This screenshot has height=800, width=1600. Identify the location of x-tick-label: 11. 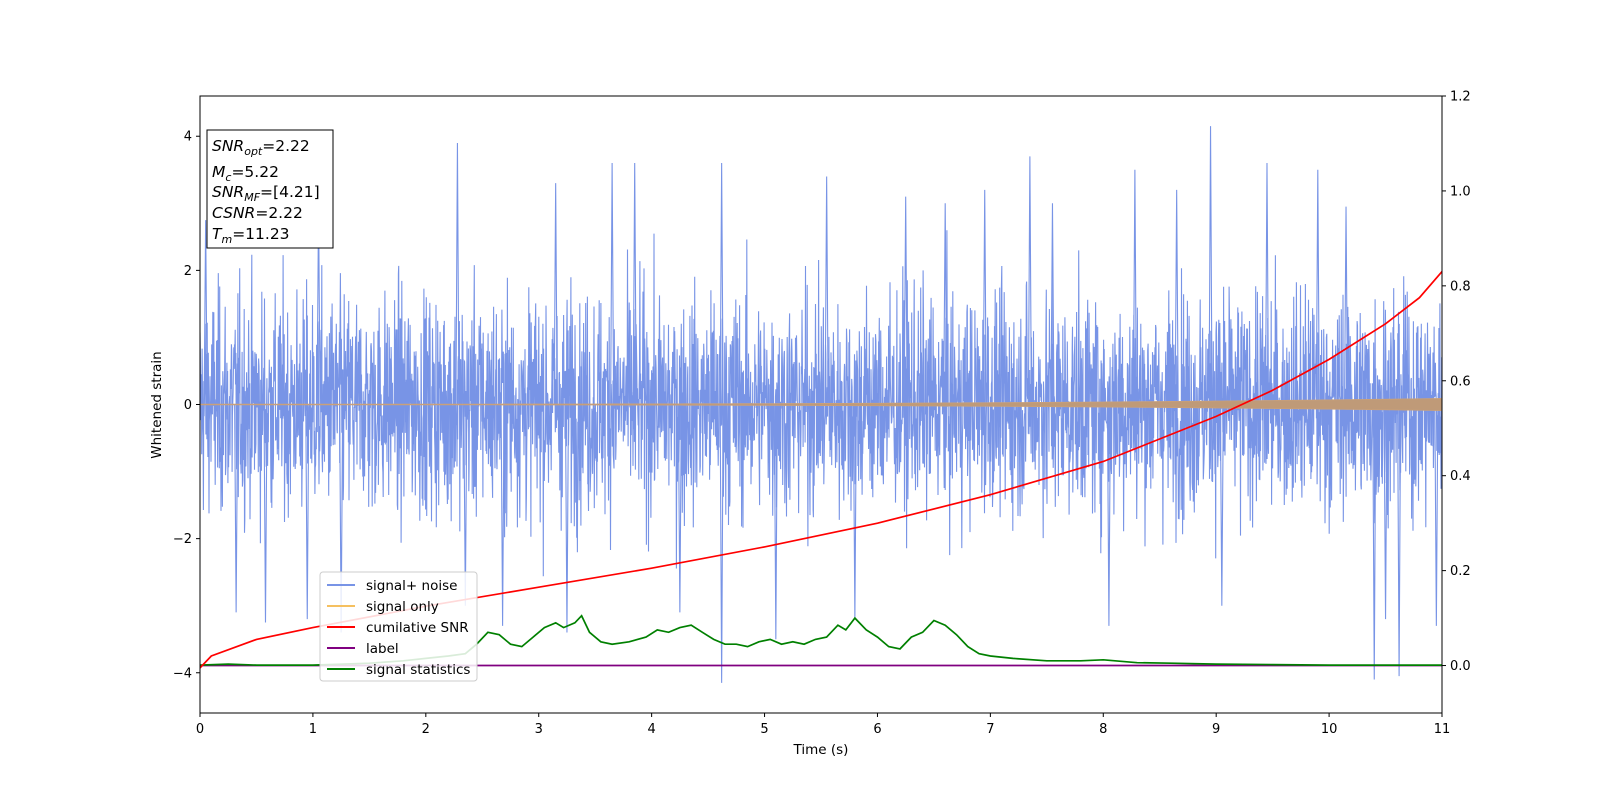
(1442, 729).